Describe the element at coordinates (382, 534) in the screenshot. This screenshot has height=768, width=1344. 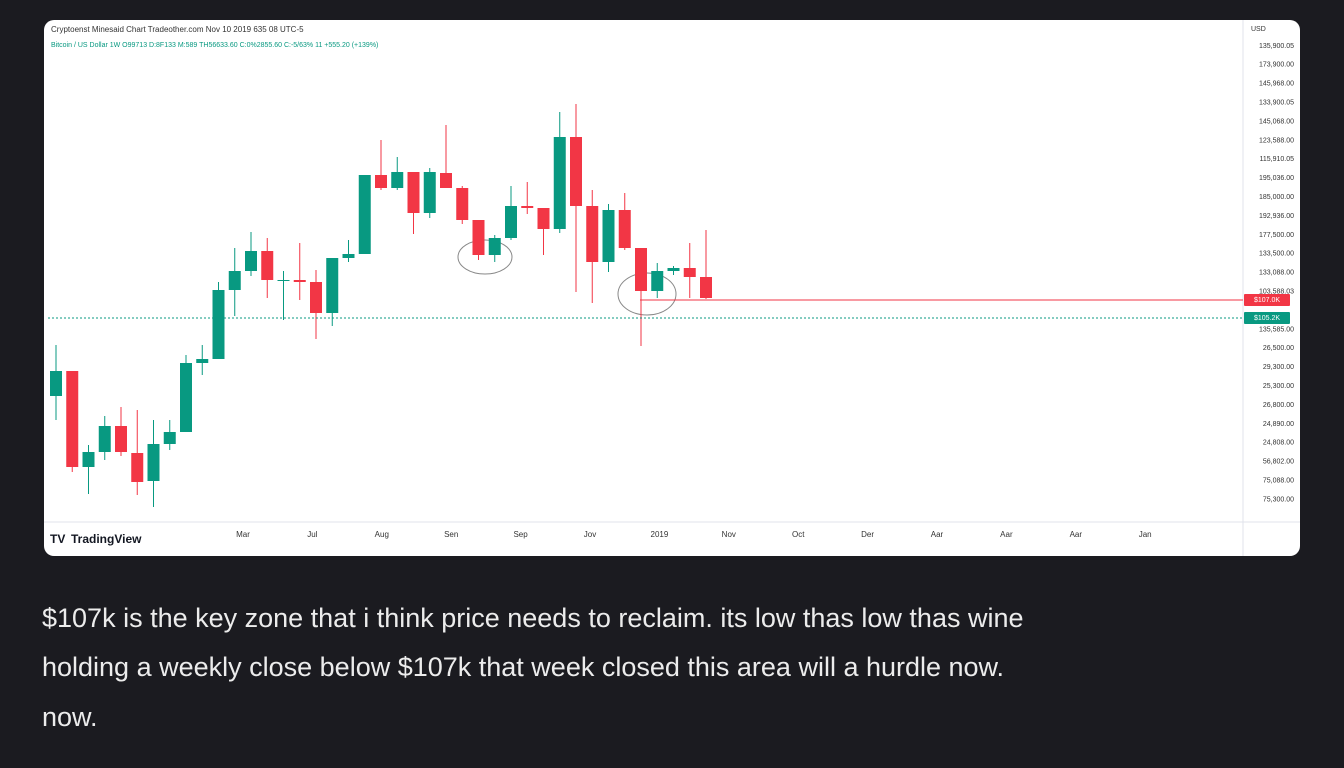
I see `time-axis-label: Aug` at that location.